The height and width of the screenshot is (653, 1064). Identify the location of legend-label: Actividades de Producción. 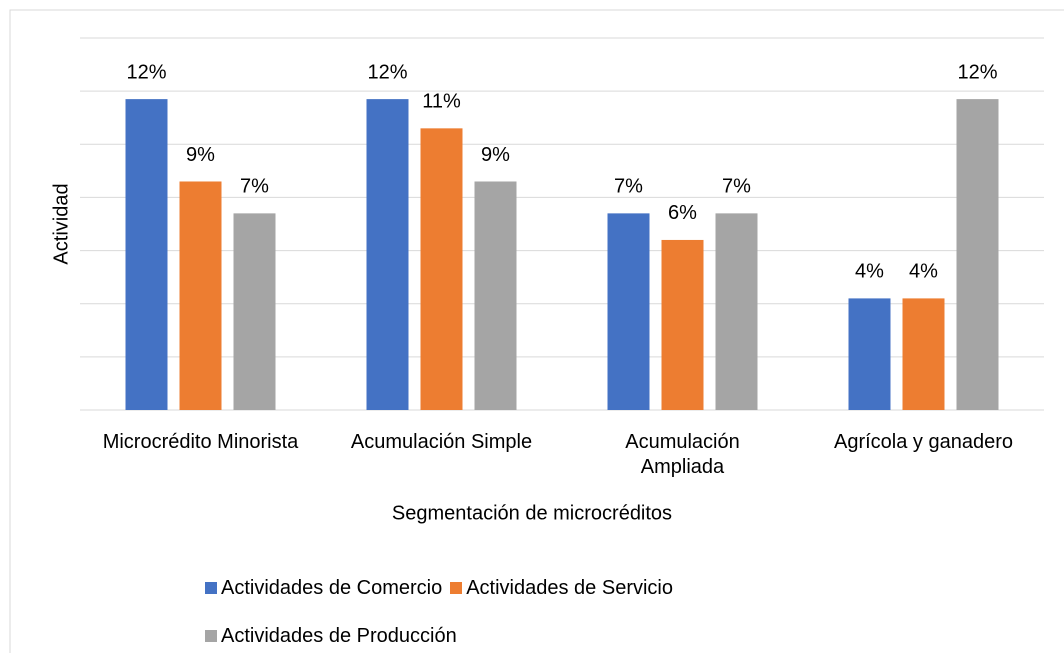
(339, 635).